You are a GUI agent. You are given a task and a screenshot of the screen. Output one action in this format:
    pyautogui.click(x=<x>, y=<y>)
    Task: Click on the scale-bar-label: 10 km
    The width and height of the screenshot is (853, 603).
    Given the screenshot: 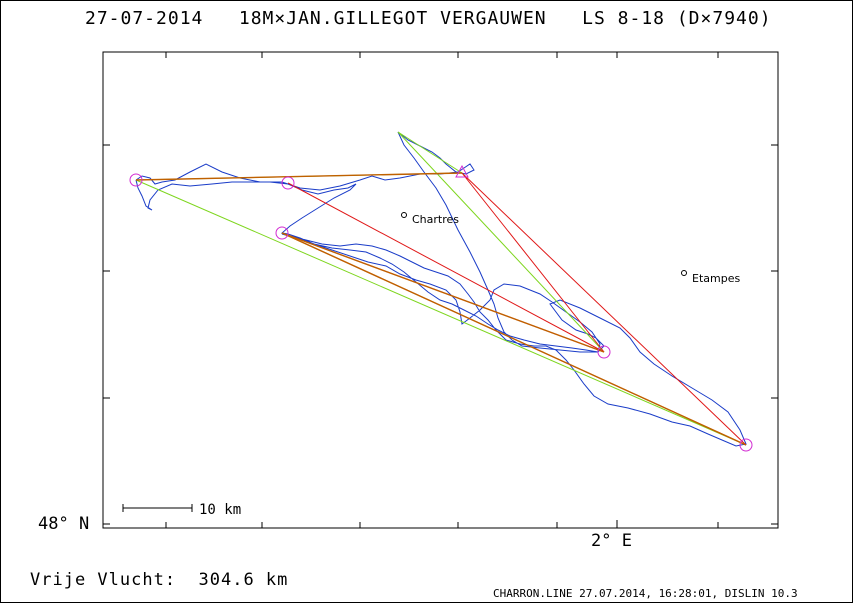 What is the action you would take?
    pyautogui.click(x=220, y=510)
    